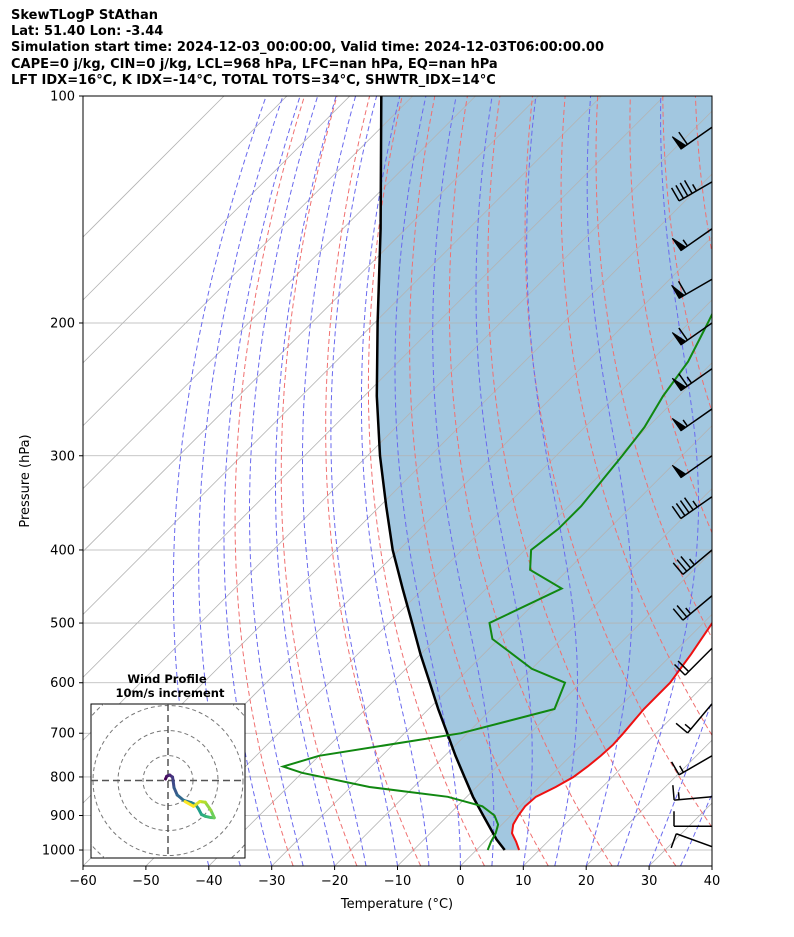 The width and height of the screenshot is (794, 937). I want to click on x-tick-label: −50, so click(145, 881).